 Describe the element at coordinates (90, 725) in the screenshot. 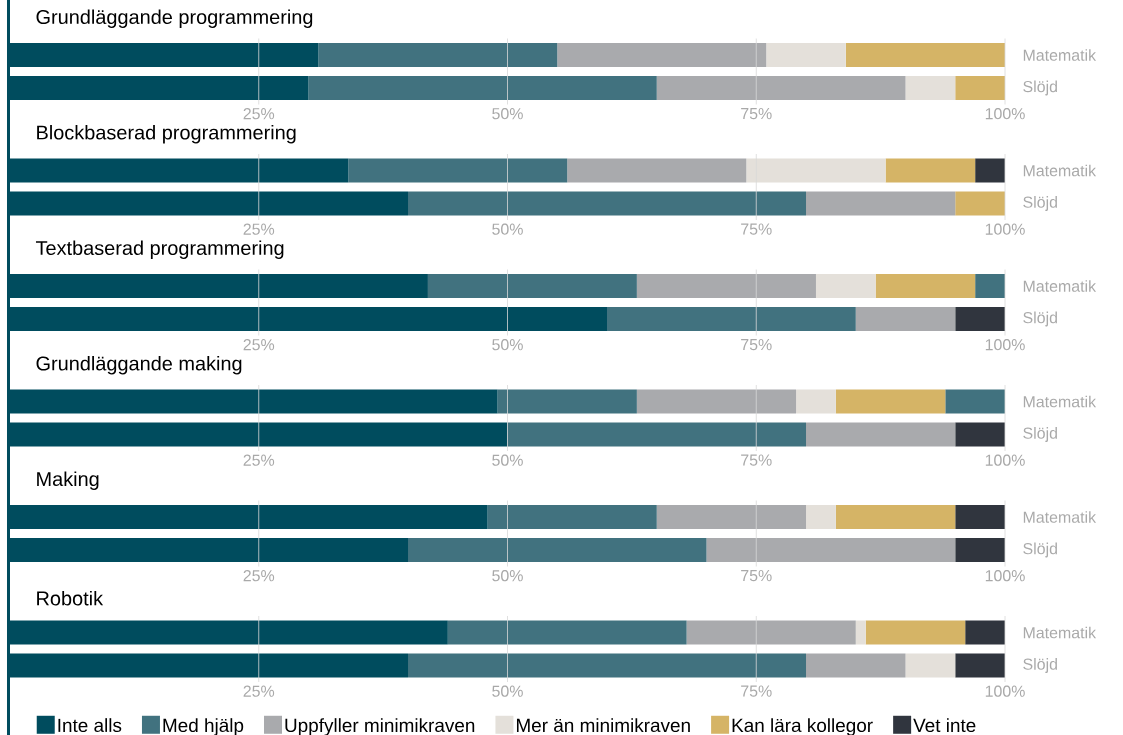

I see `legend-label: Inte alls` at that location.